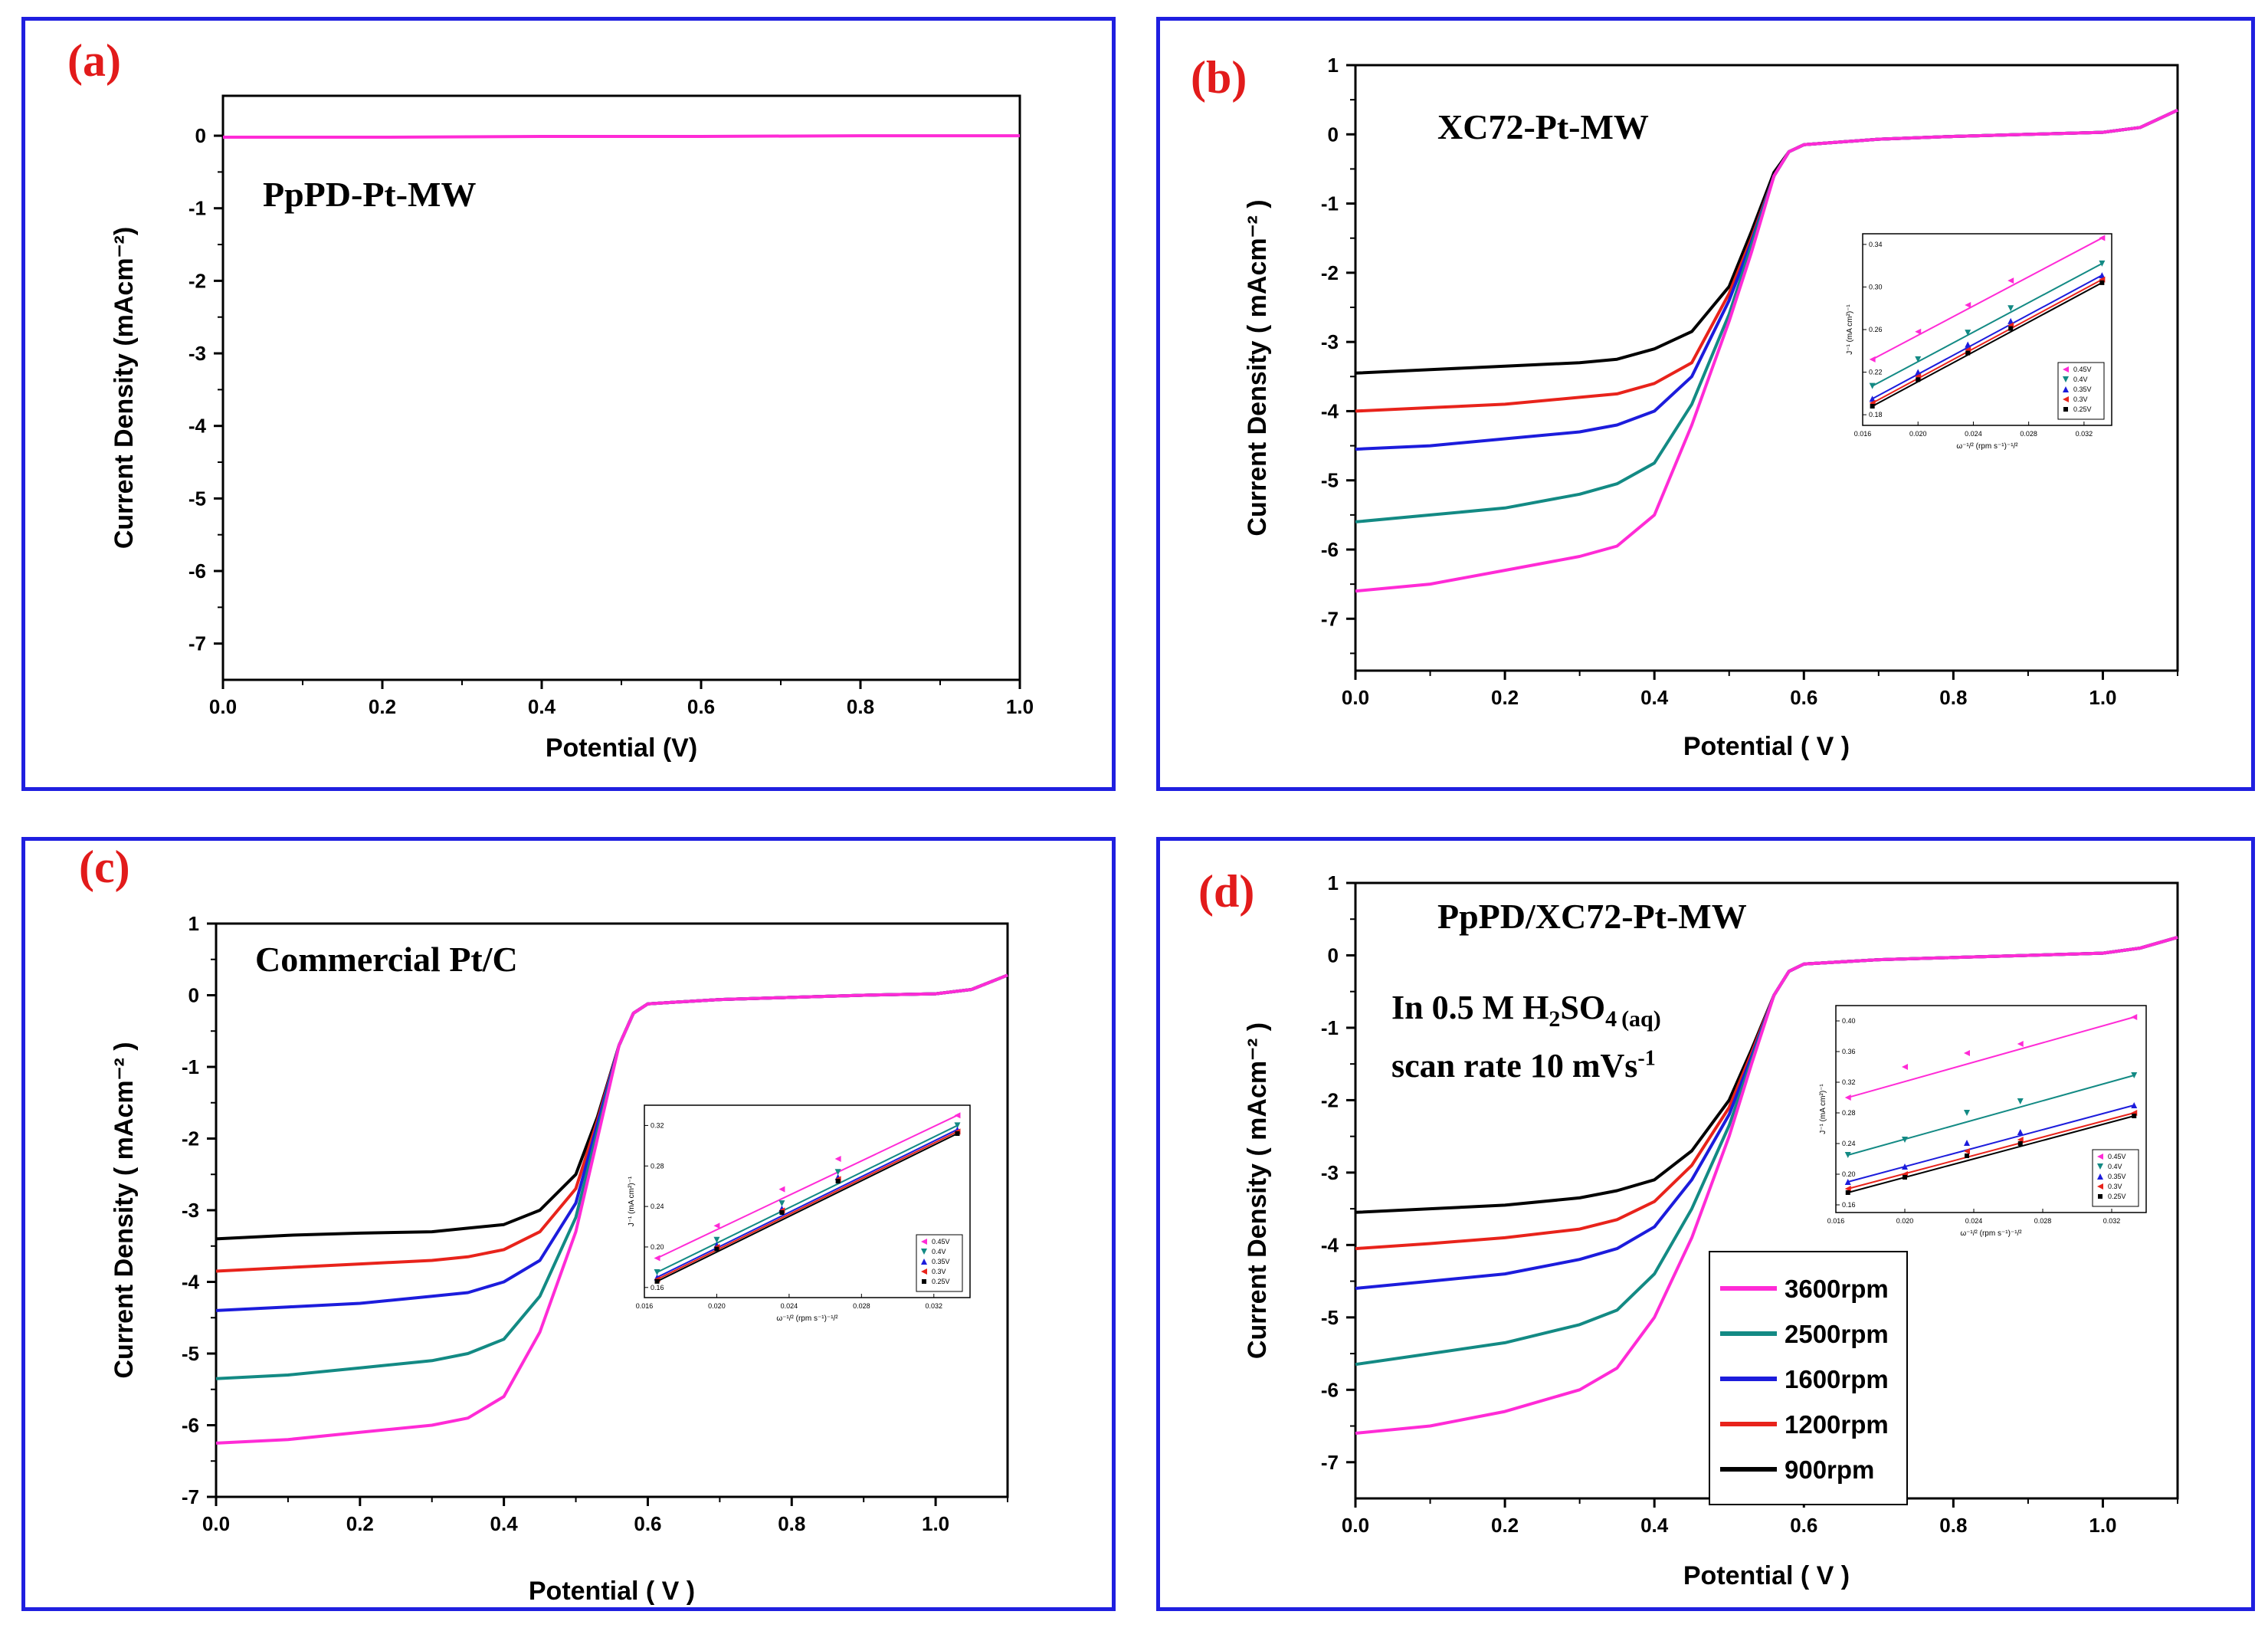 The width and height of the screenshot is (2268, 1631). Describe the element at coordinates (1849, 1082) in the screenshot. I see `inset-y-tick-label: 0.32` at that location.